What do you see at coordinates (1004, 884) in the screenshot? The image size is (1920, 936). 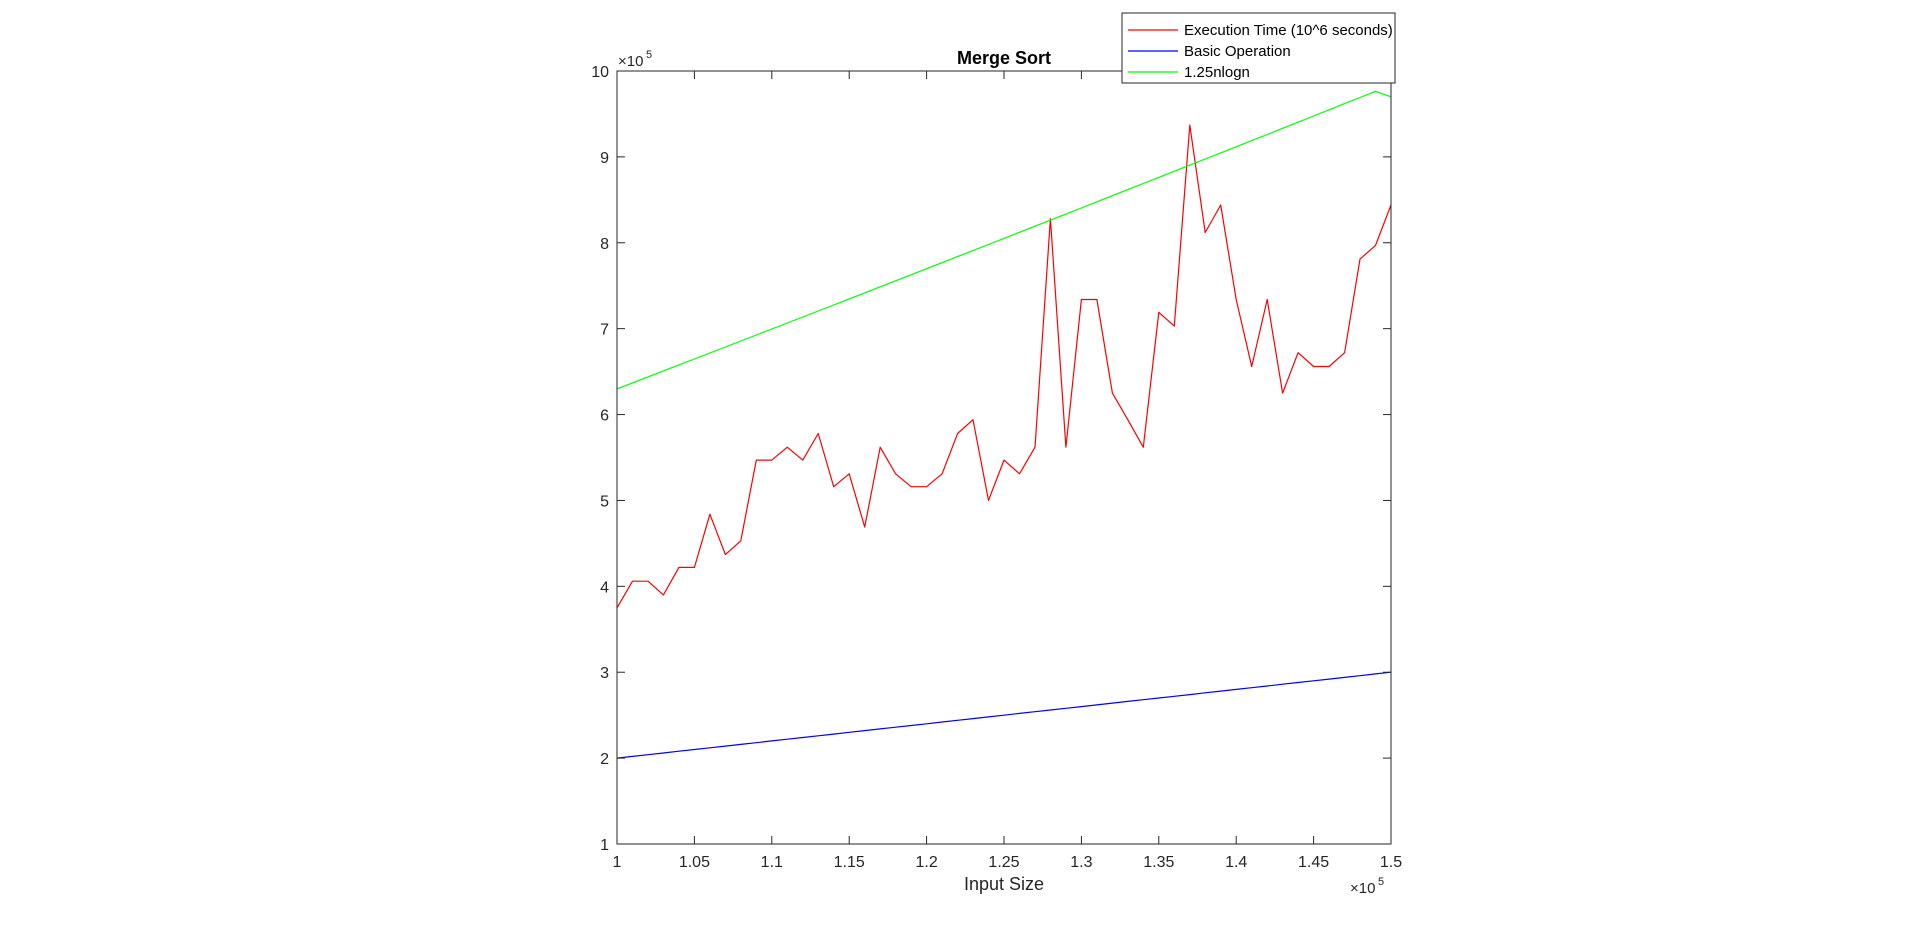 I see `x-axis-label: Input Size` at bounding box center [1004, 884].